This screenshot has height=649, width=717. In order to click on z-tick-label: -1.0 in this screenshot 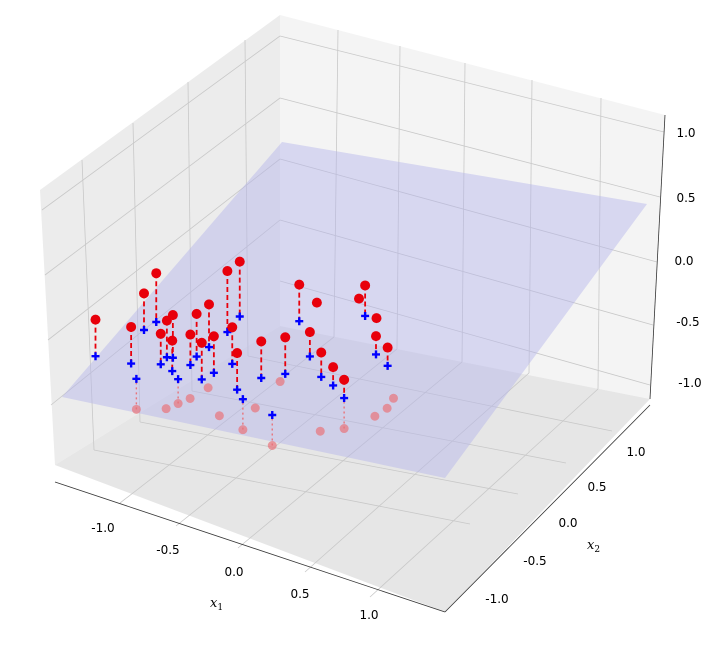, I will do `click(689, 383)`.